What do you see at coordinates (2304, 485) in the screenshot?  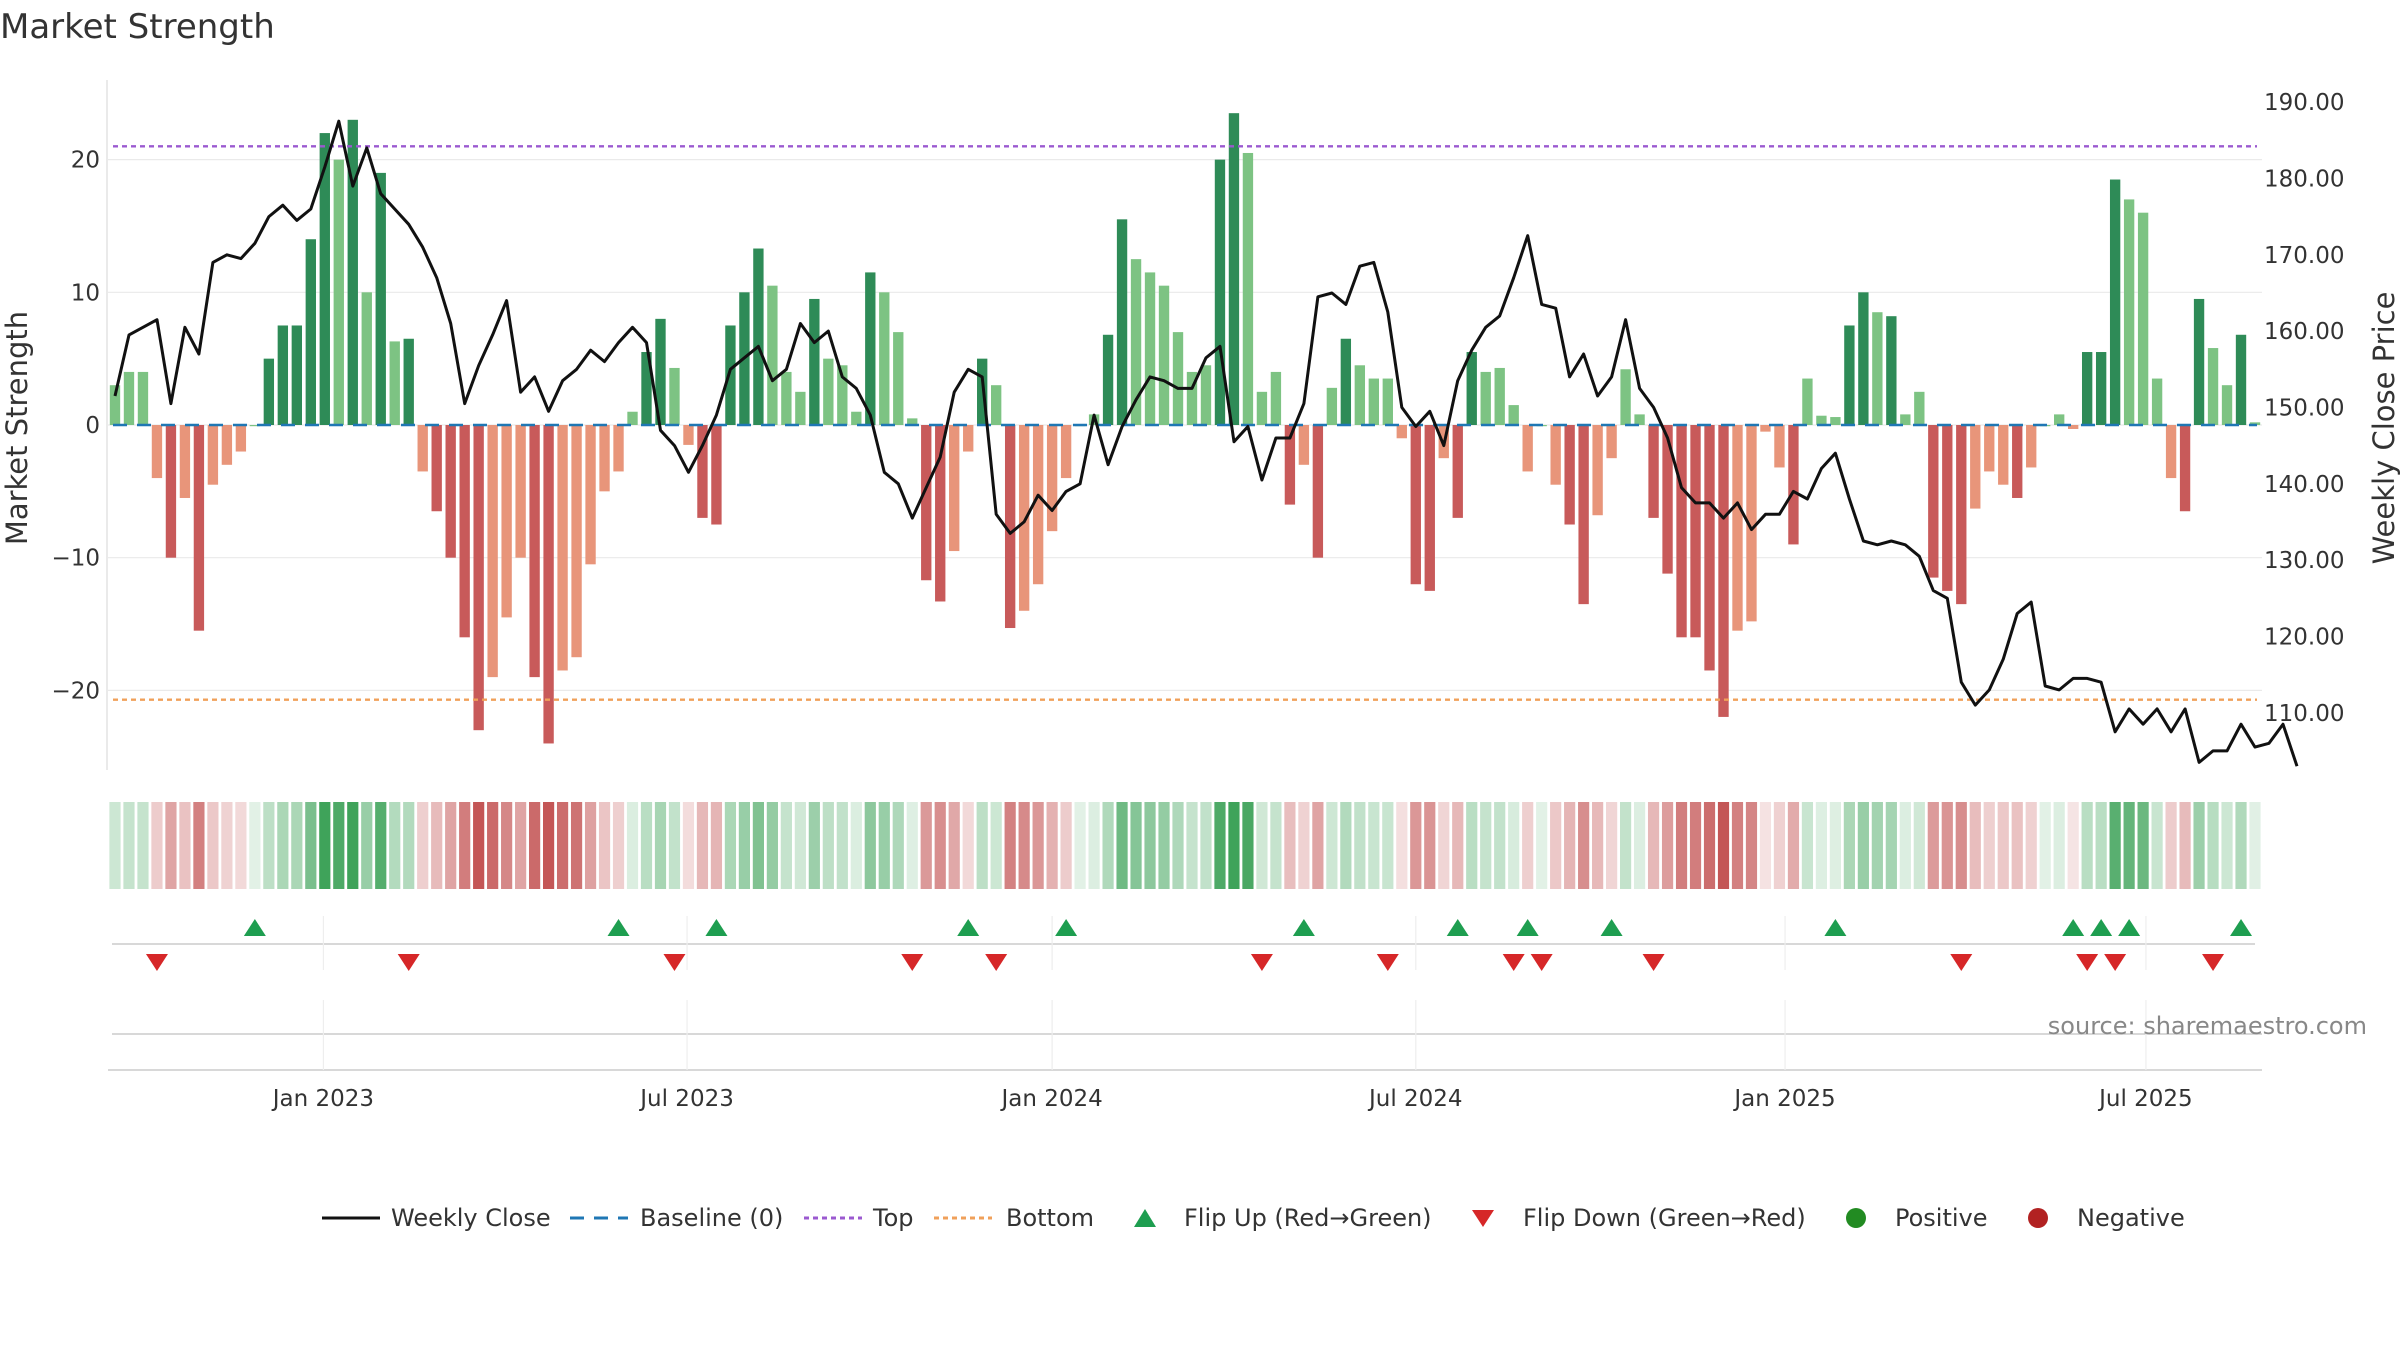 I see `right-tick-label: 140.00` at bounding box center [2304, 485].